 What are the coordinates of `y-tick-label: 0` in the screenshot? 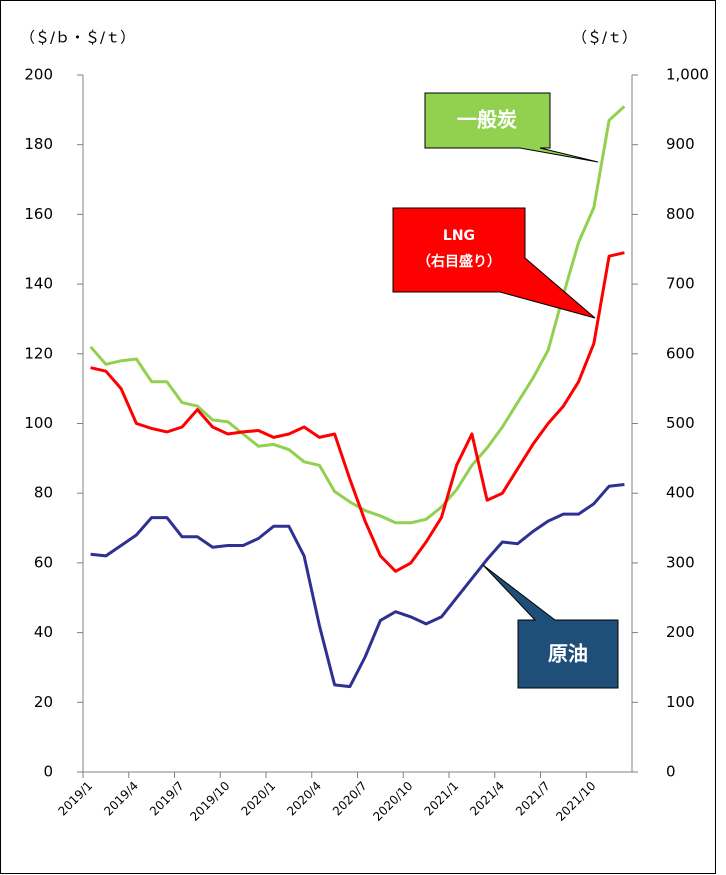 It's located at (48, 772).